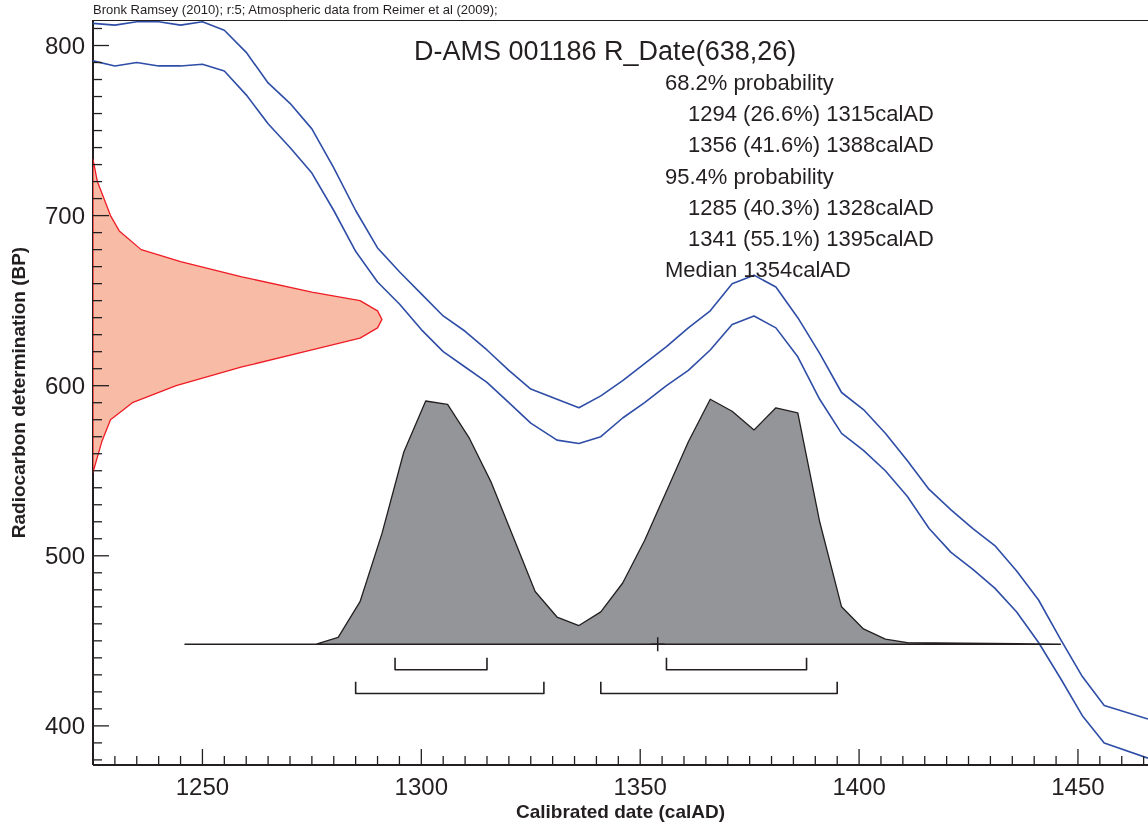 The image size is (1148, 822). What do you see at coordinates (605, 51) in the screenshot?
I see `text: D-AMS 001186 R_Date(638,26)` at bounding box center [605, 51].